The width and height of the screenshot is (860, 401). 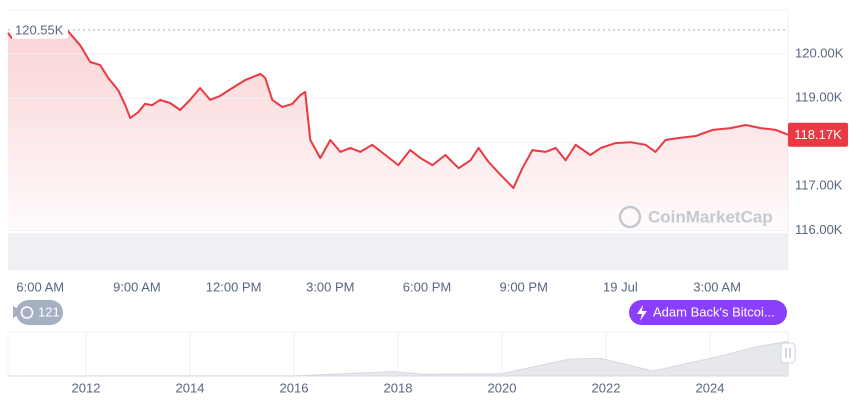 I want to click on x-tick-label: 6:00 AM, so click(x=40, y=286).